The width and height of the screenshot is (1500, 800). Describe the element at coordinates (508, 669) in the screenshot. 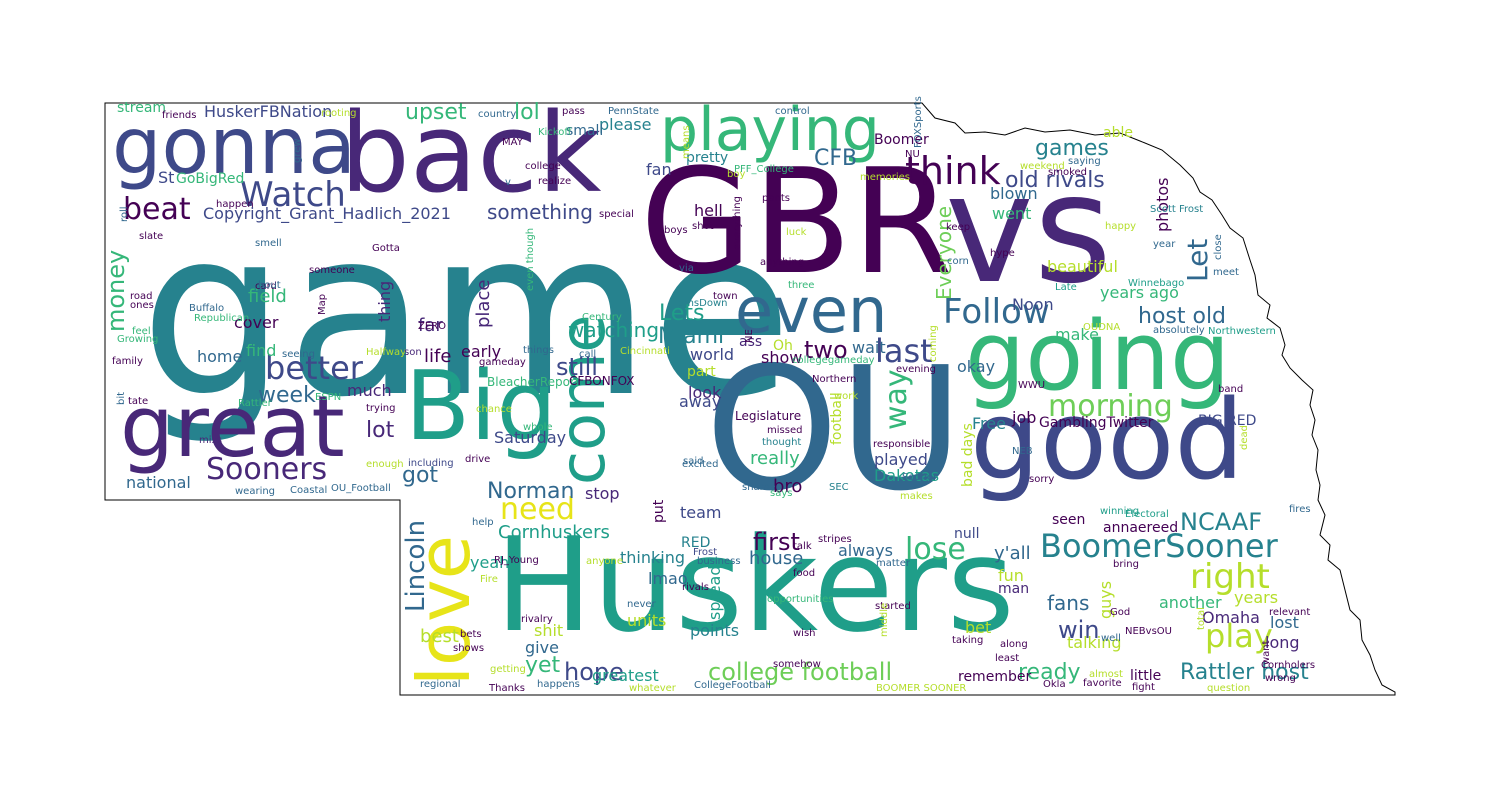

I see `cloud-word: getting` at that location.